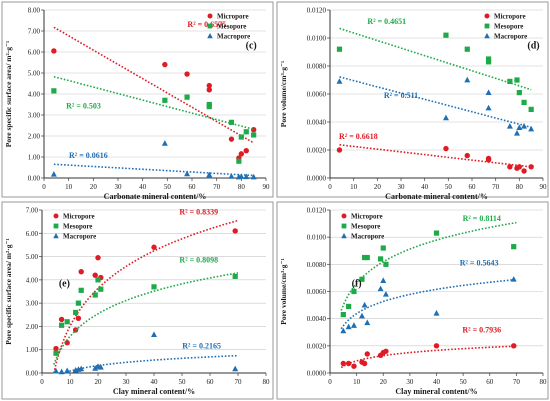 This screenshot has height=401, width=550. I want to click on y-tick-label: 0.0060, so click(317, 95).